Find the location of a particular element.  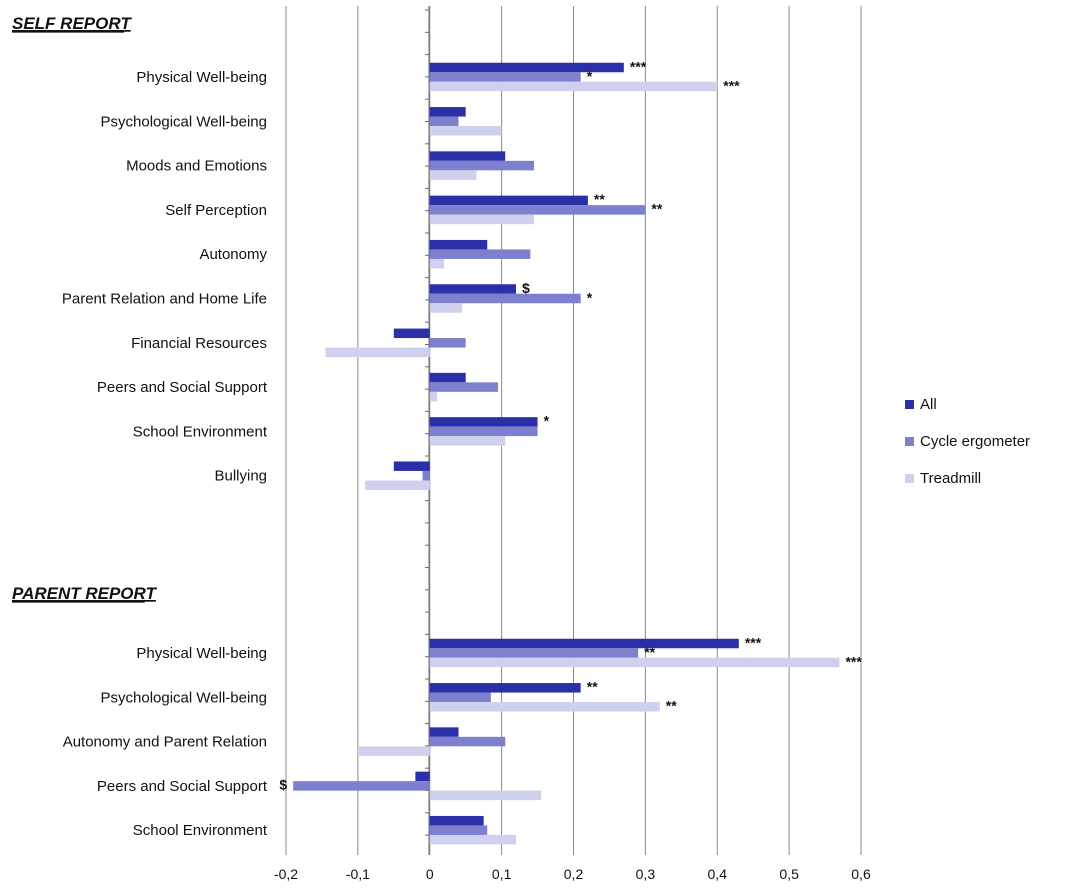

legend-label: All is located at coordinates (928, 404).